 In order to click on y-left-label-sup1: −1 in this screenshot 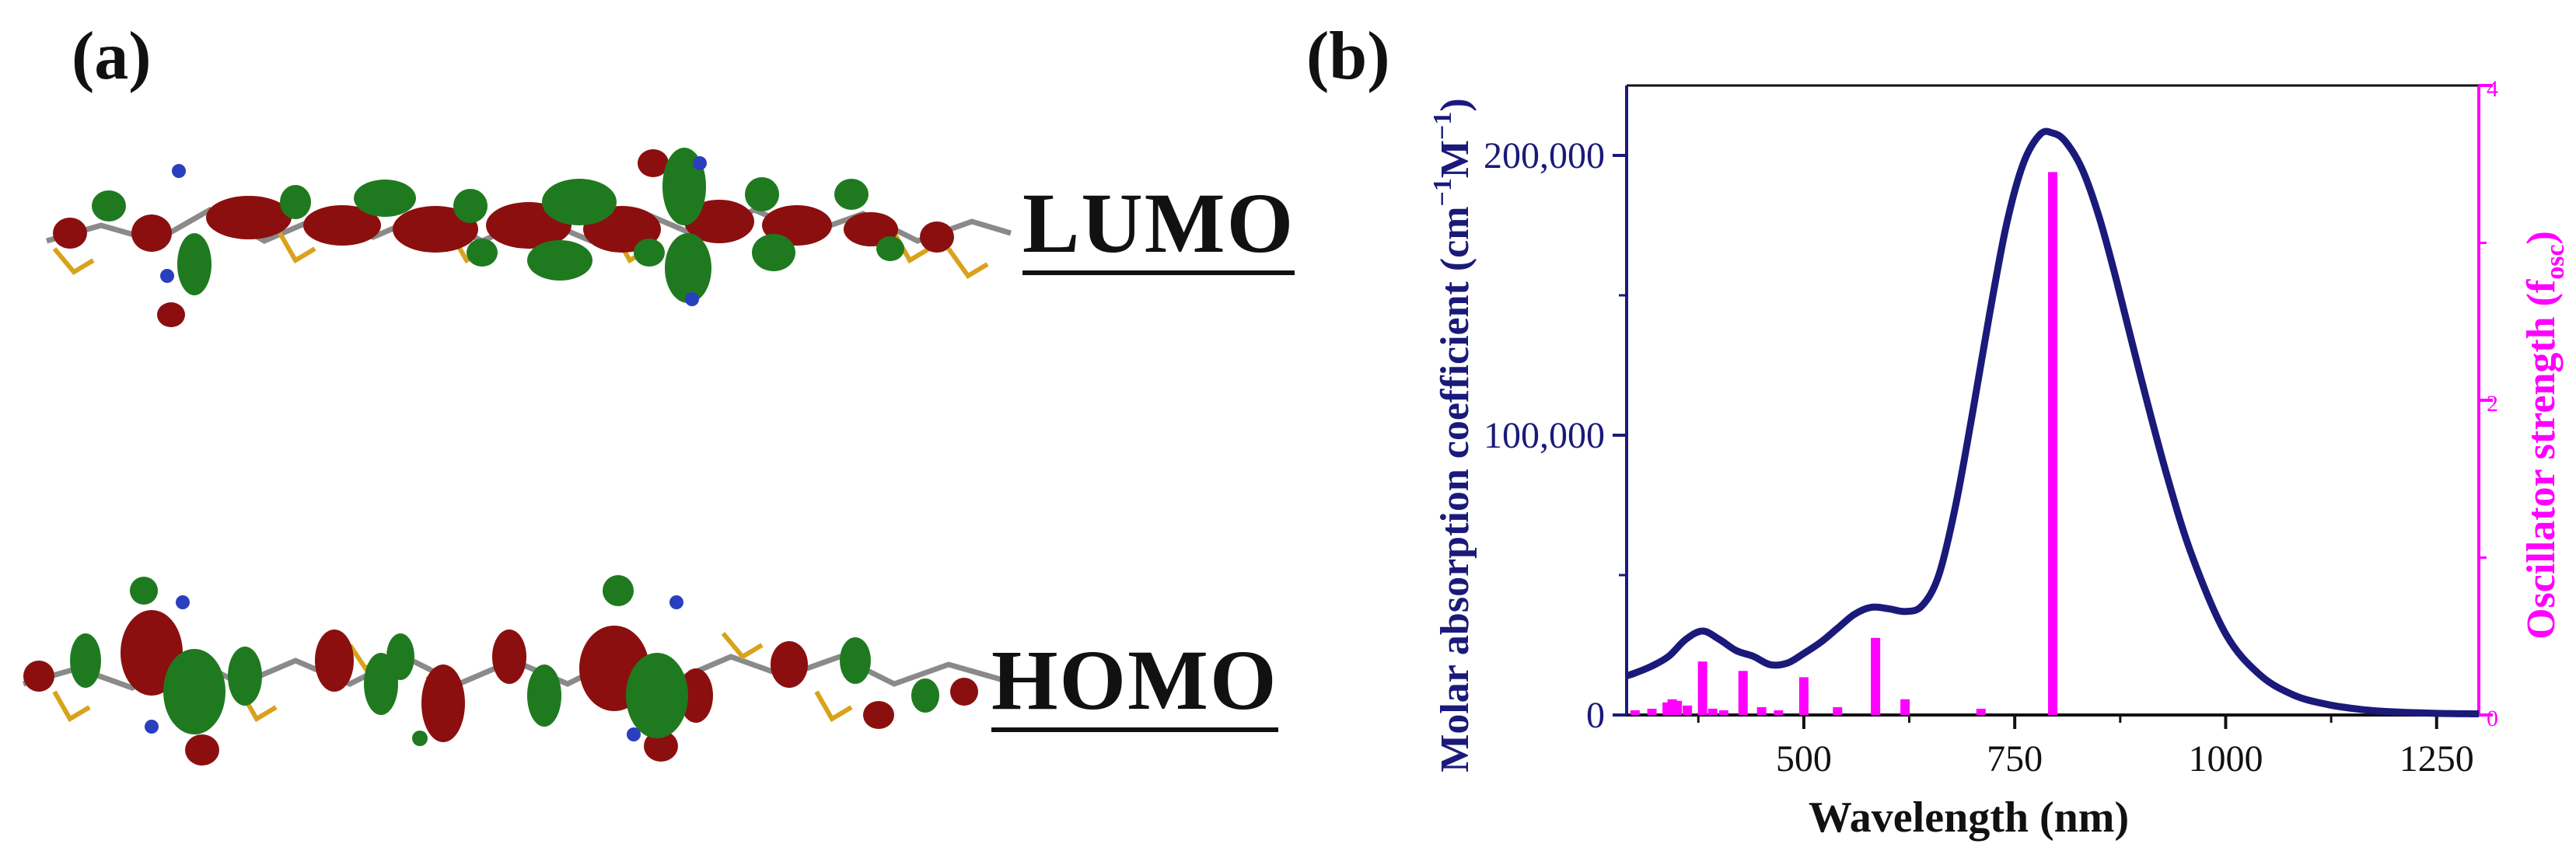, I will do `click(1442, 192)`.